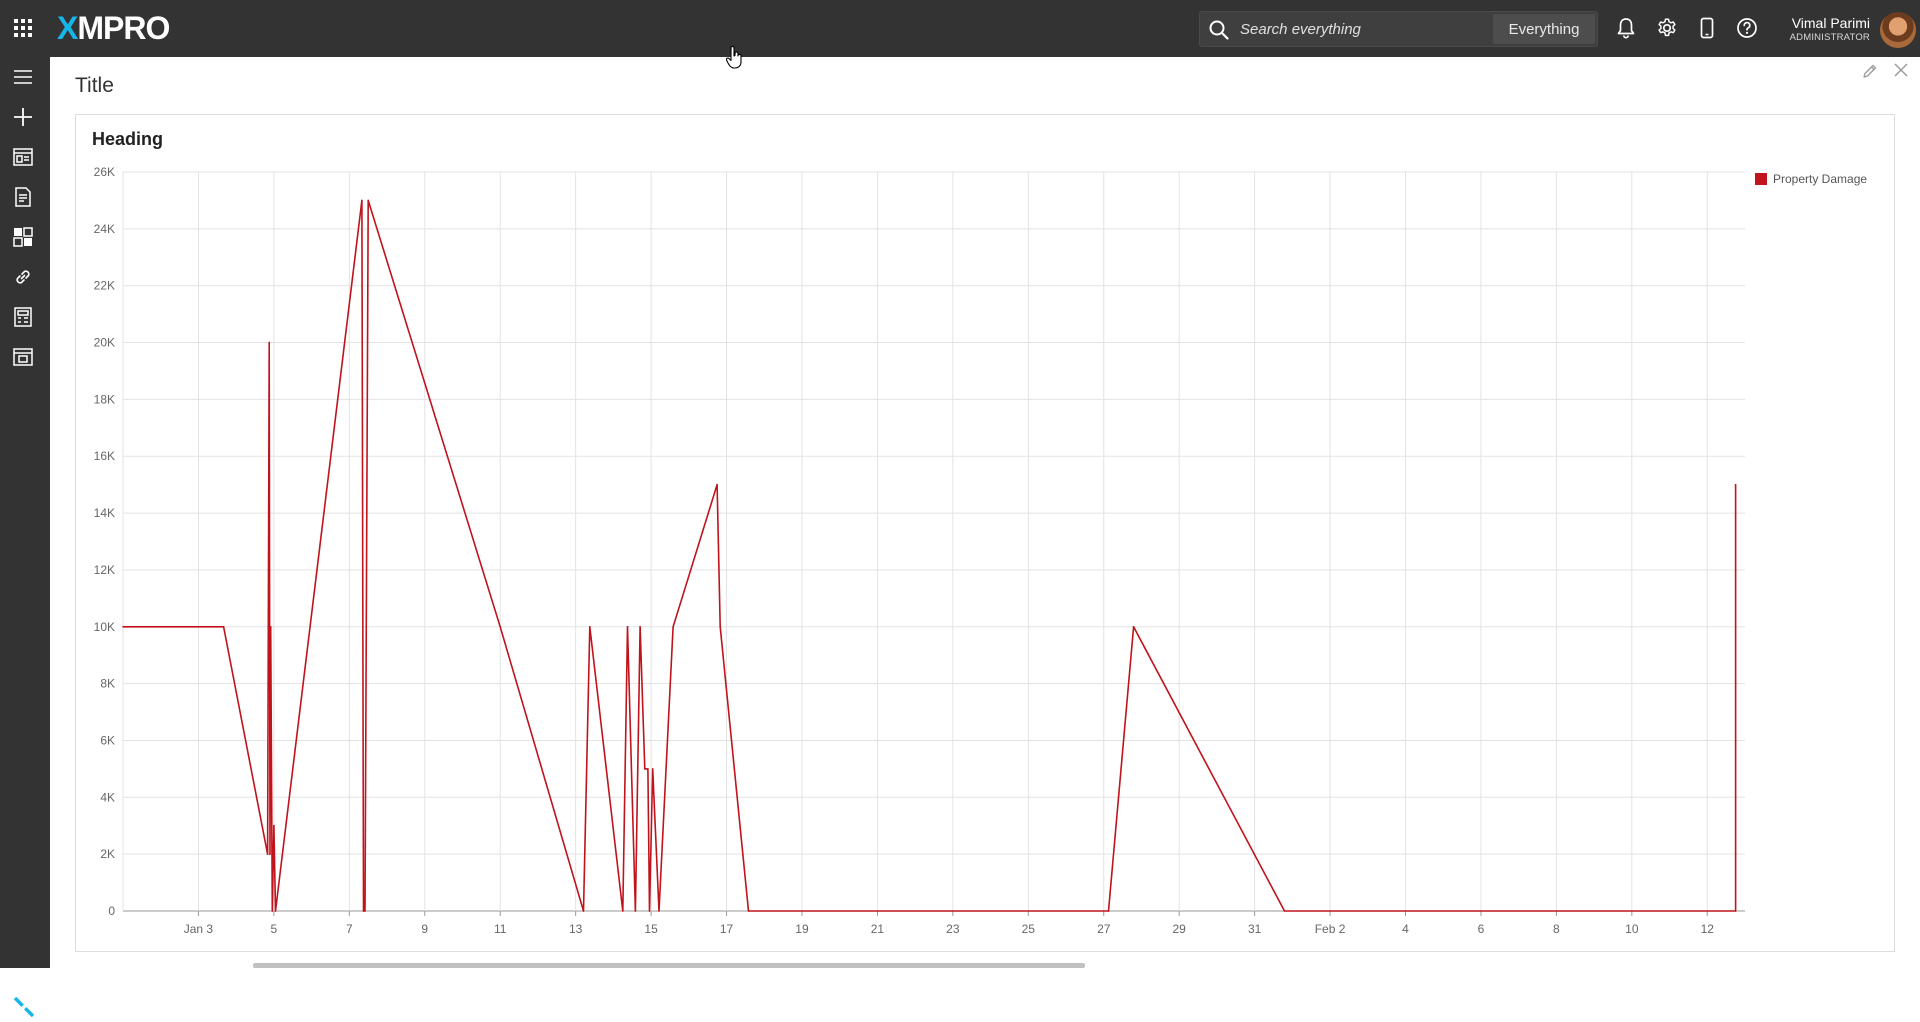 The height and width of the screenshot is (1022, 1920). What do you see at coordinates (23, 277) in the screenshot?
I see `link-icon` at bounding box center [23, 277].